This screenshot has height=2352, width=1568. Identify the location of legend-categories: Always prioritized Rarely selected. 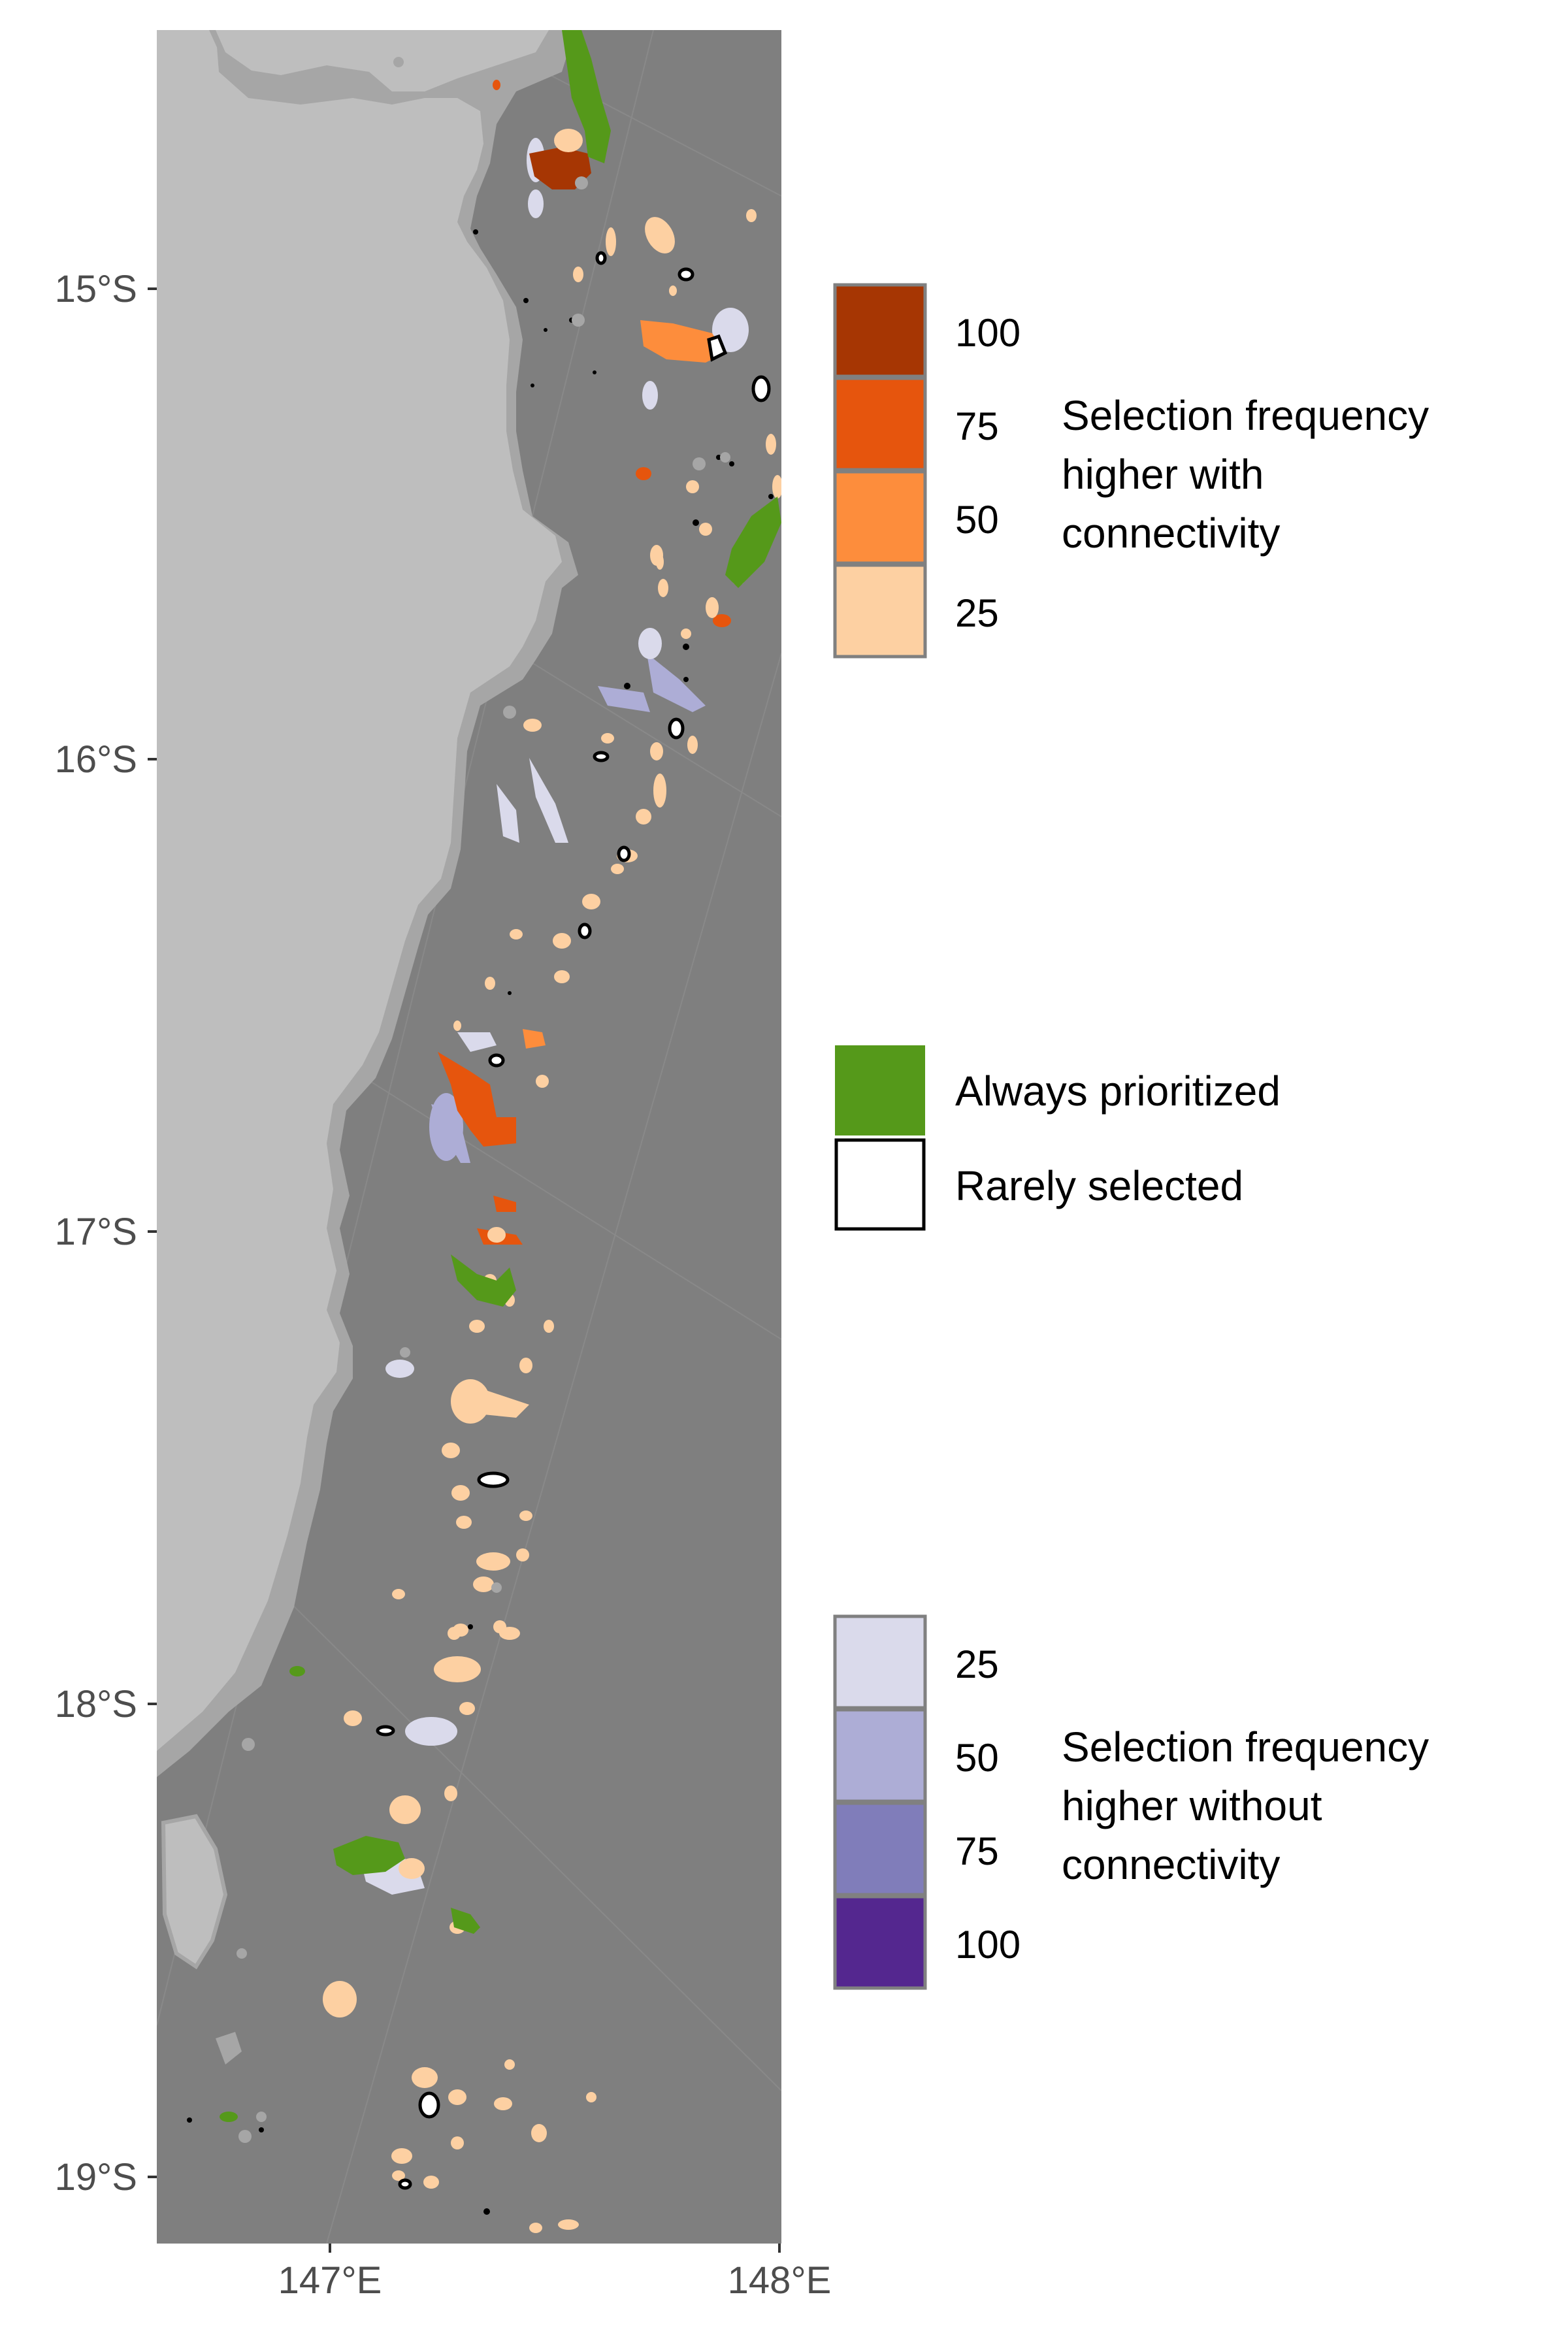
(1057, 1138).